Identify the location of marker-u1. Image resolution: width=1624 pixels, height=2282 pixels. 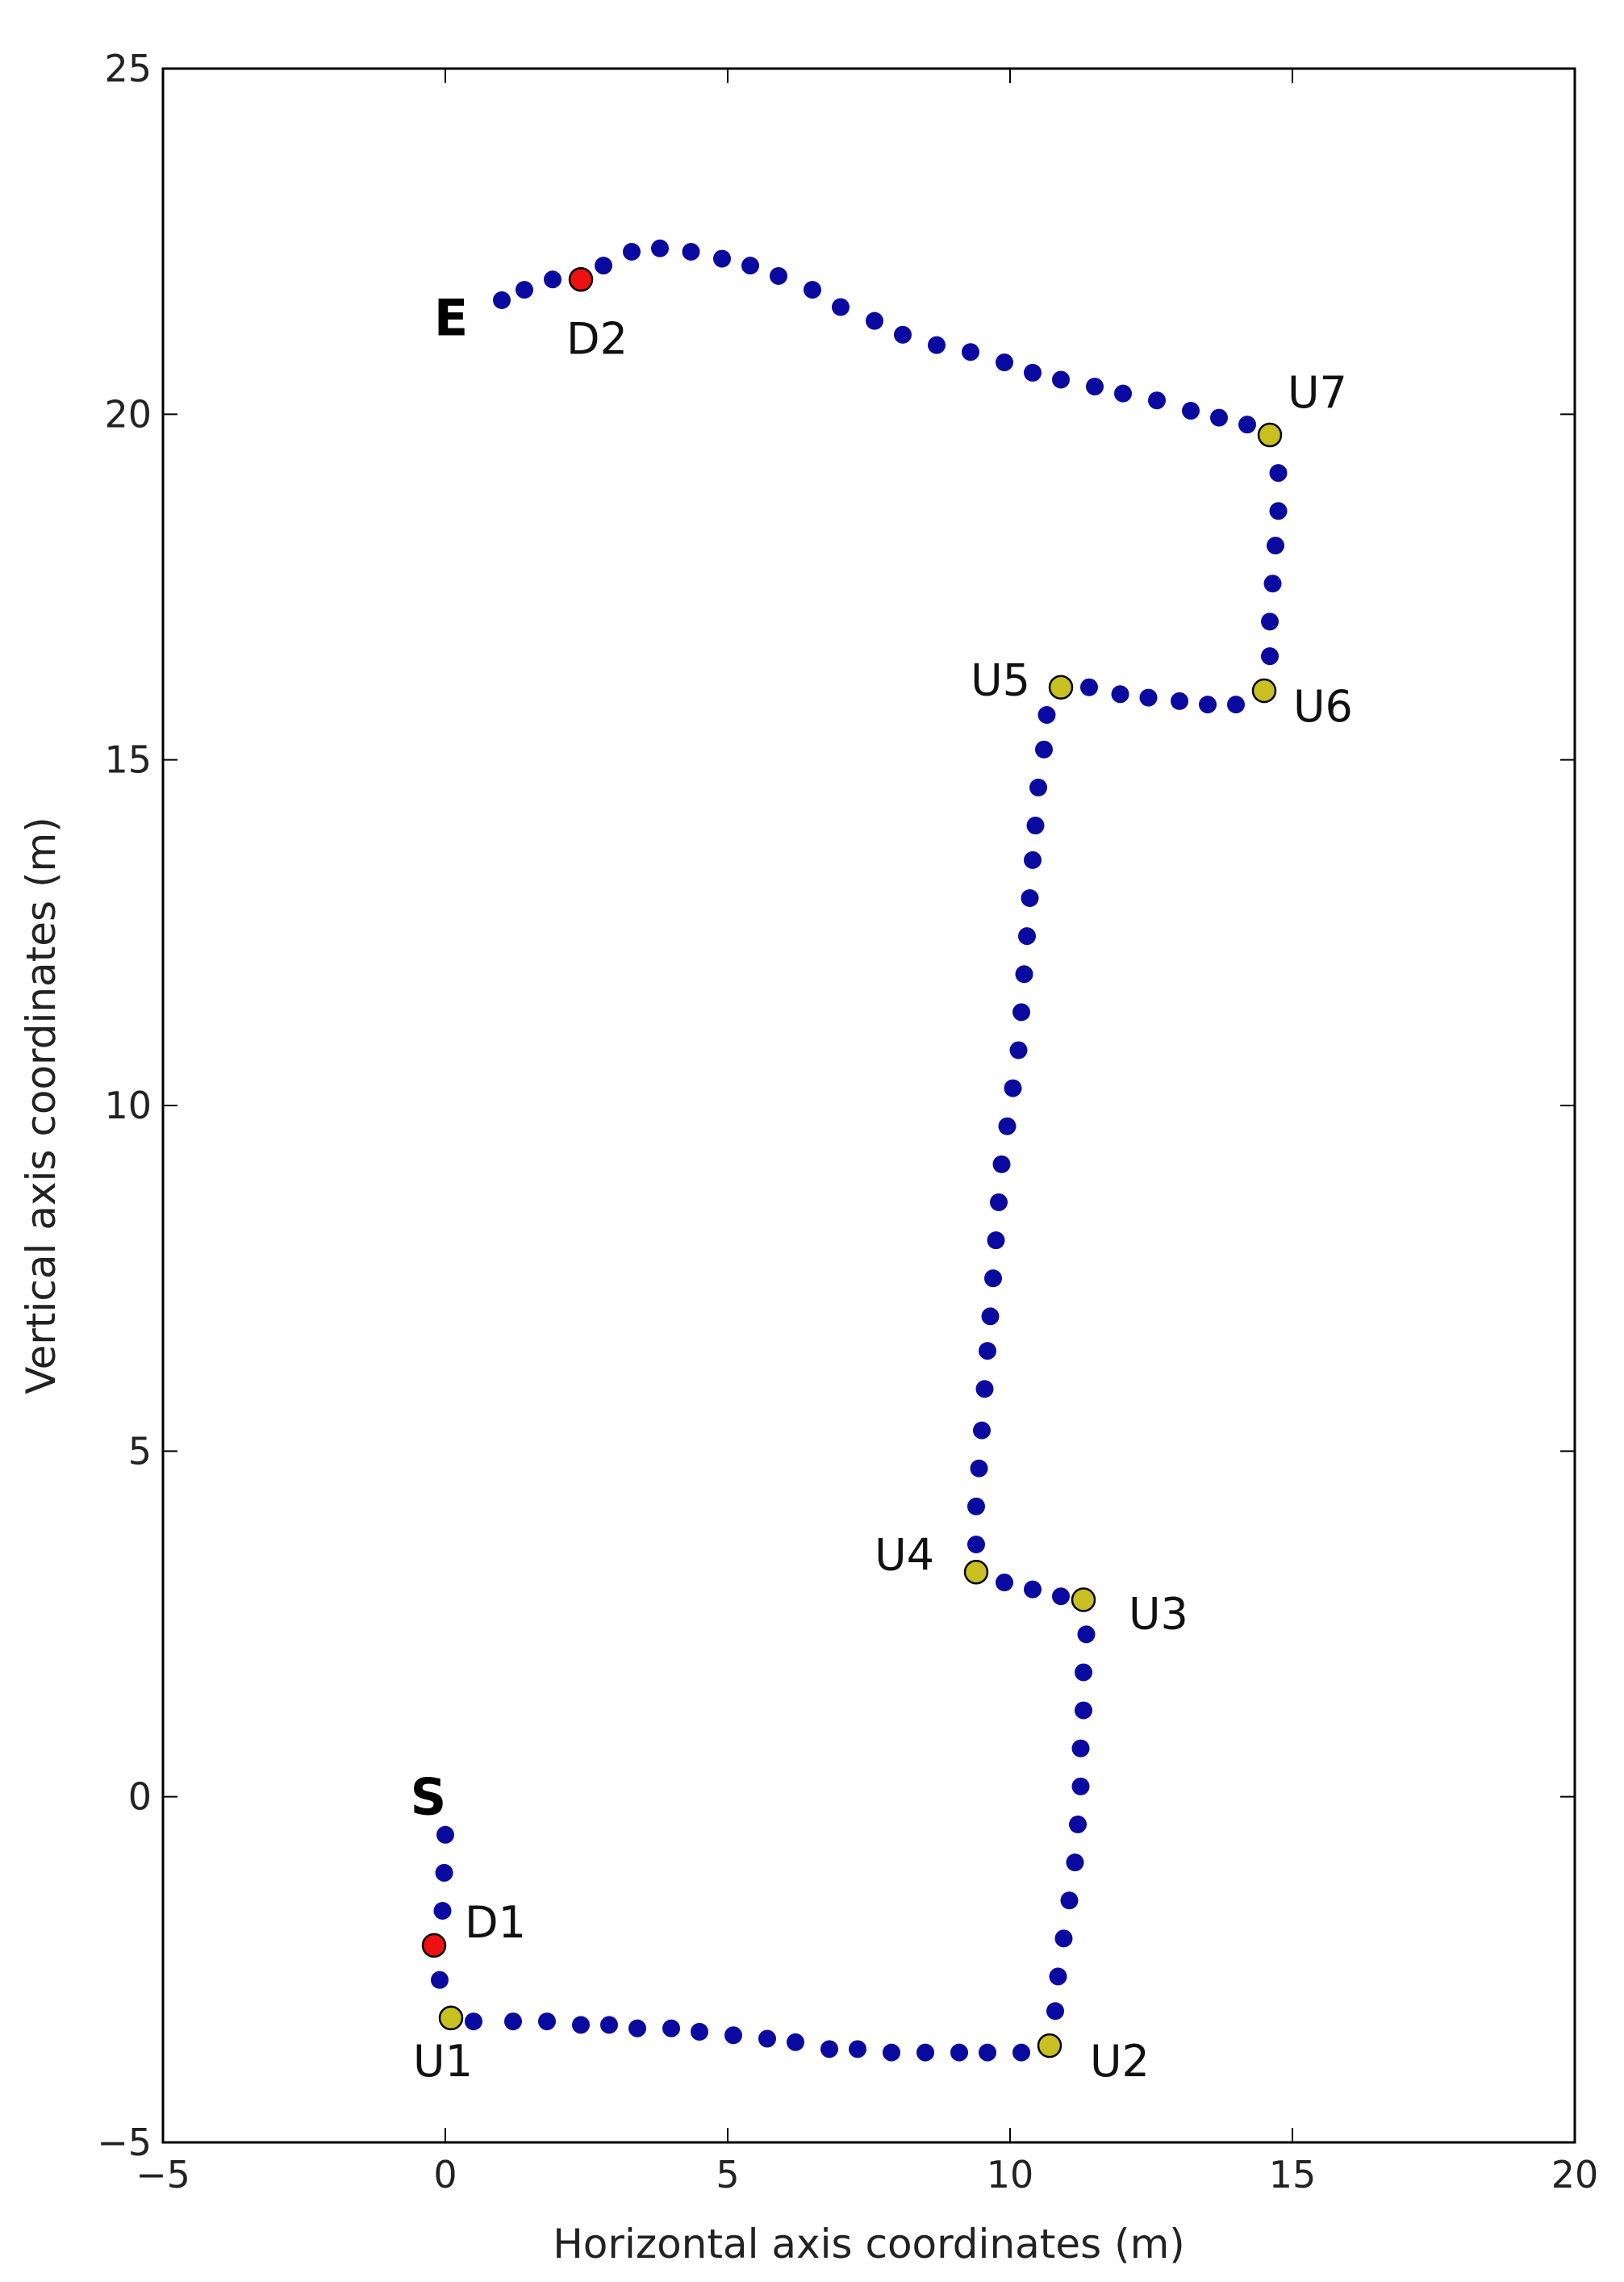
(451, 2018).